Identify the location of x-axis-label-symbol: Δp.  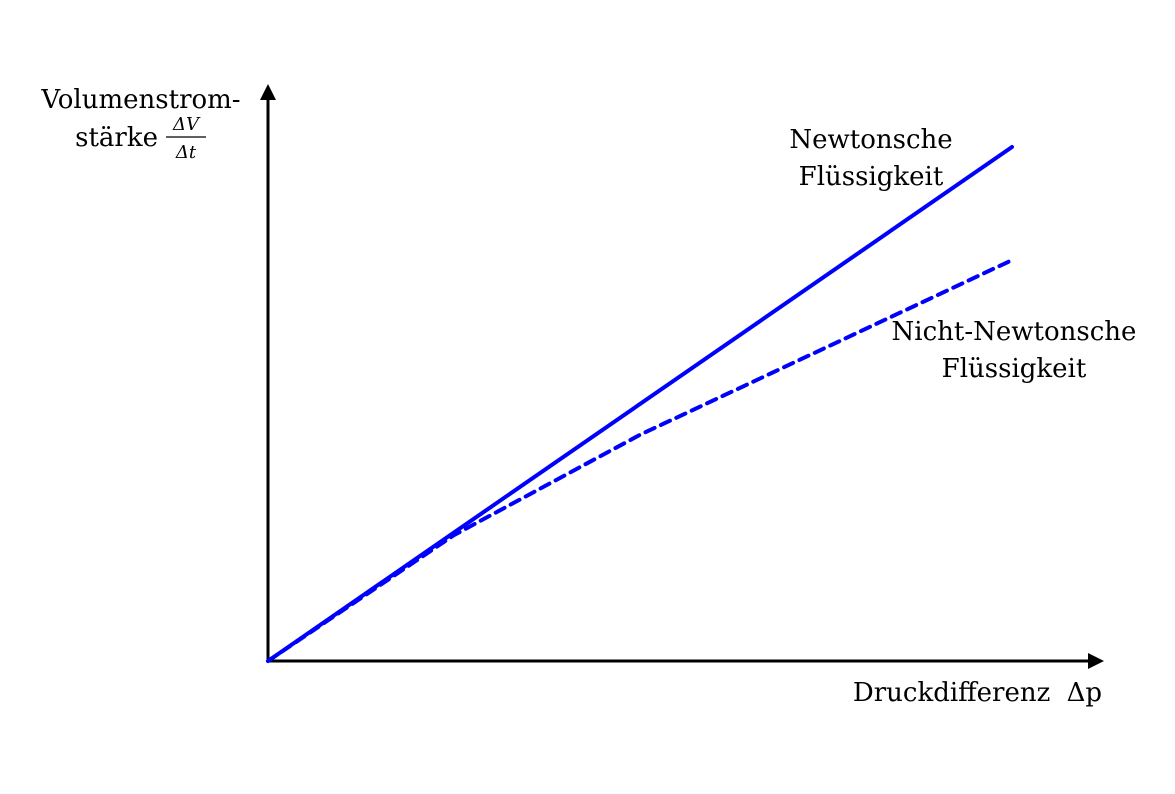
(1084, 693).